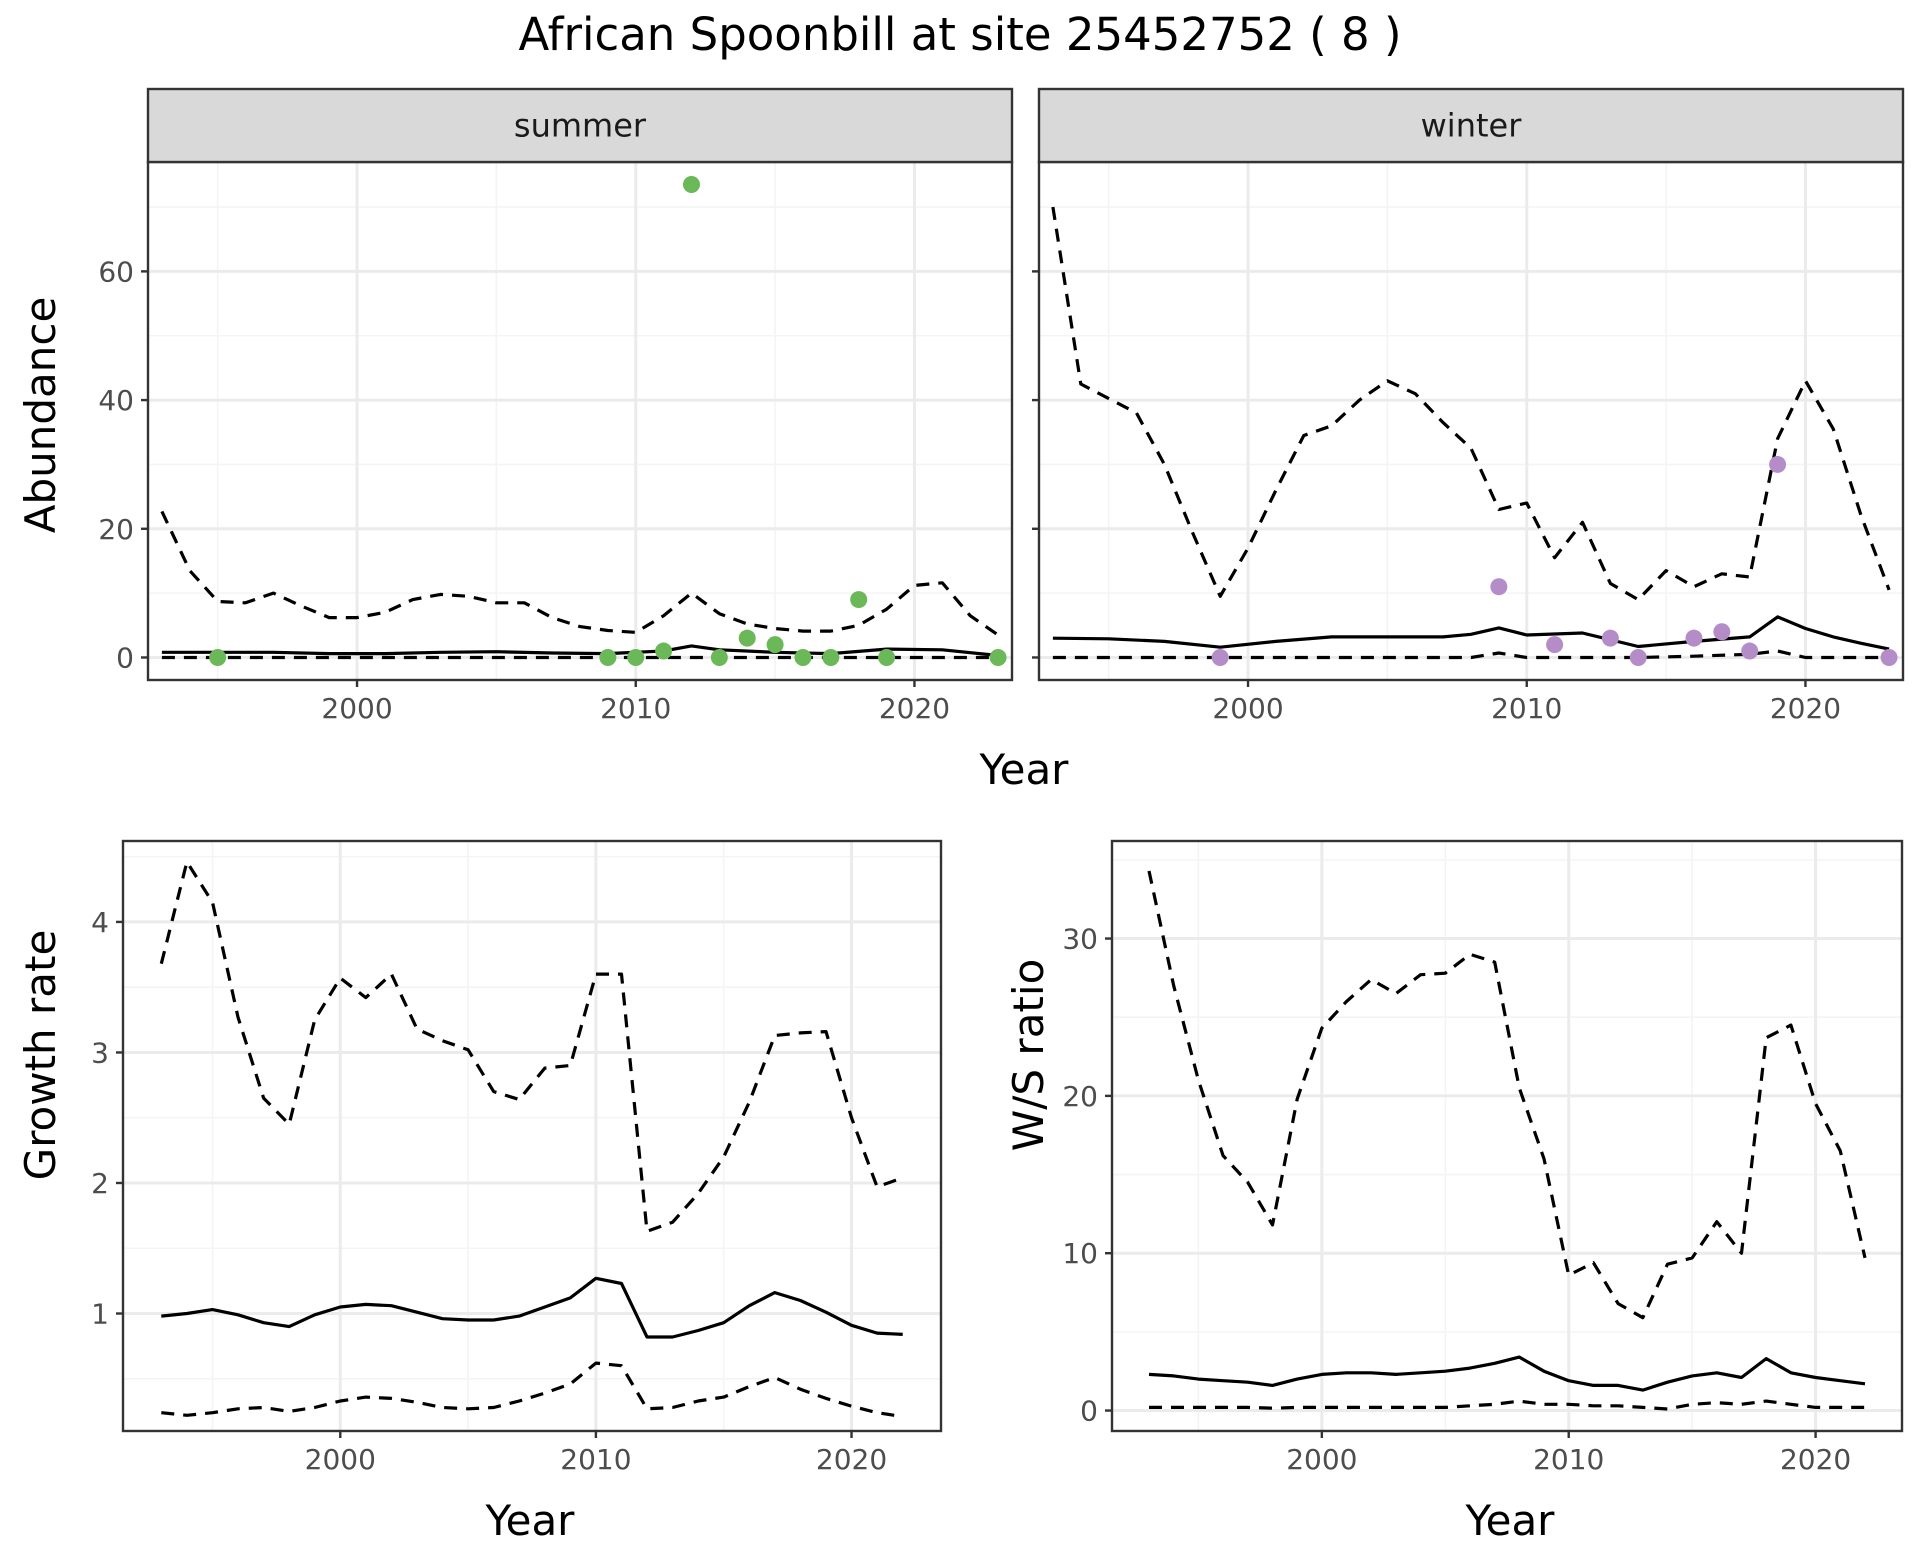 The width and height of the screenshot is (1920, 1560). I want to click on growth-x-axis-title: Year, so click(530, 1520).